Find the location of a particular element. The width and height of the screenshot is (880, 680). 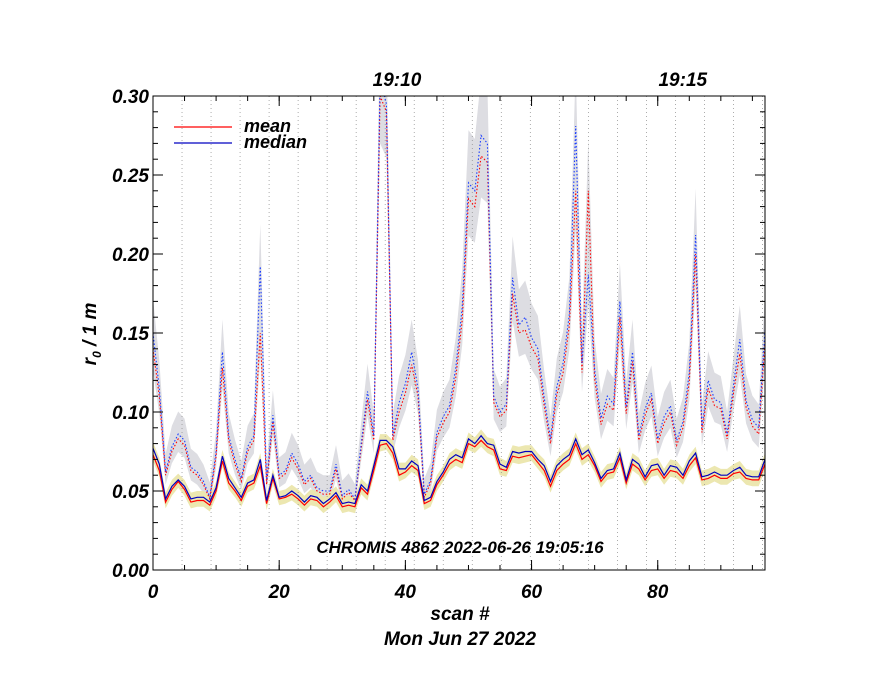

y-tick-label: 0.05 is located at coordinates (130, 492).